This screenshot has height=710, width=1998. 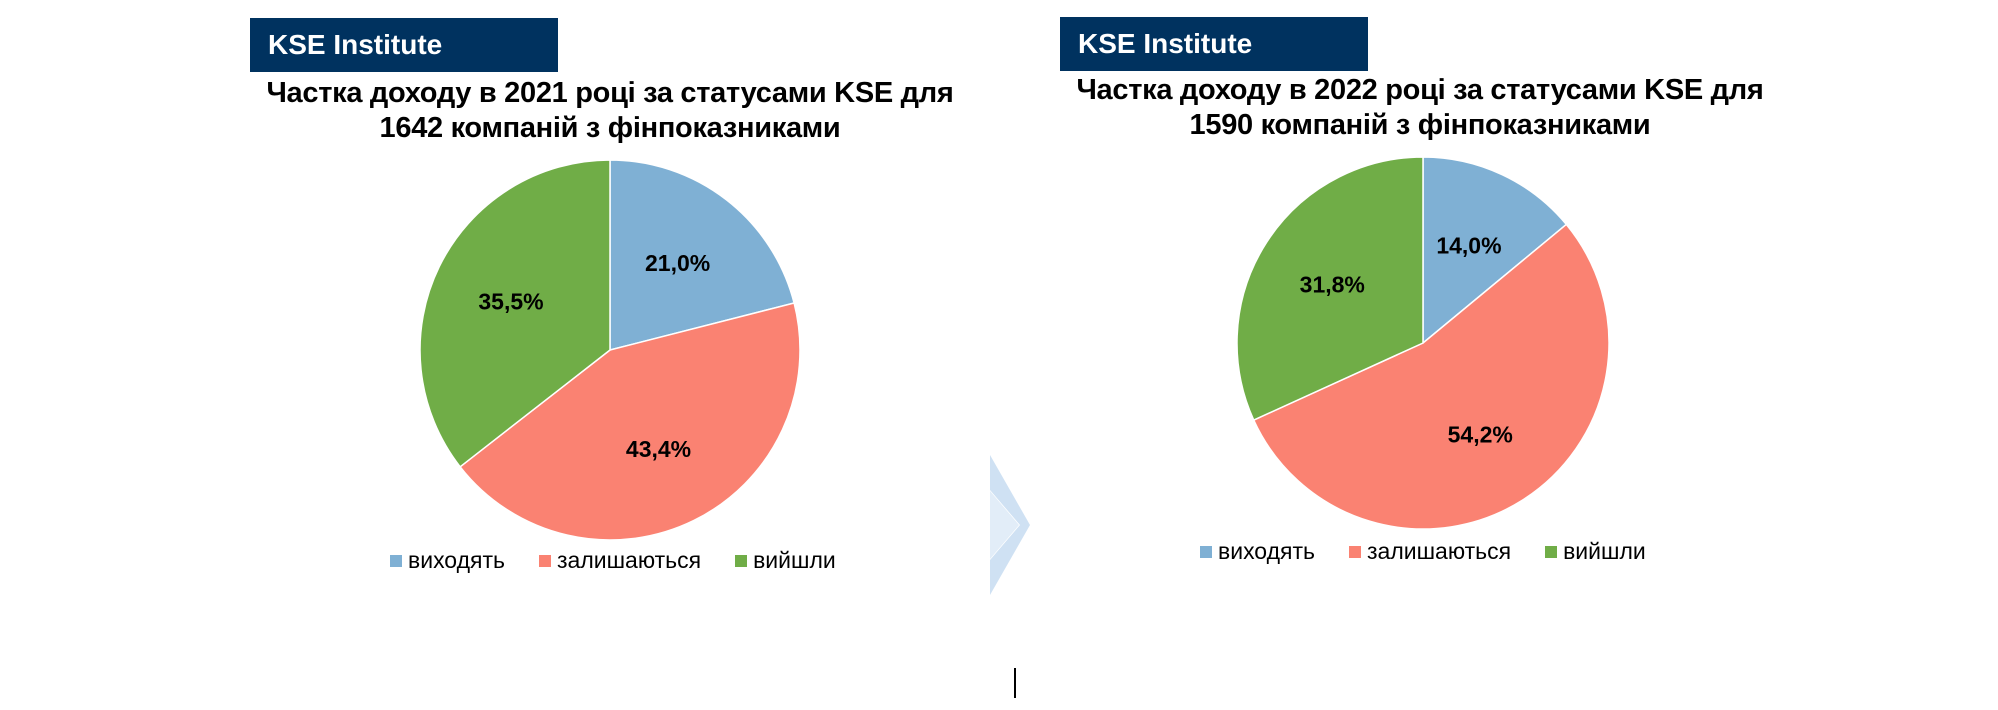 What do you see at coordinates (1468, 245) in the screenshot?
I see `data-label-0: 14,0%` at bounding box center [1468, 245].